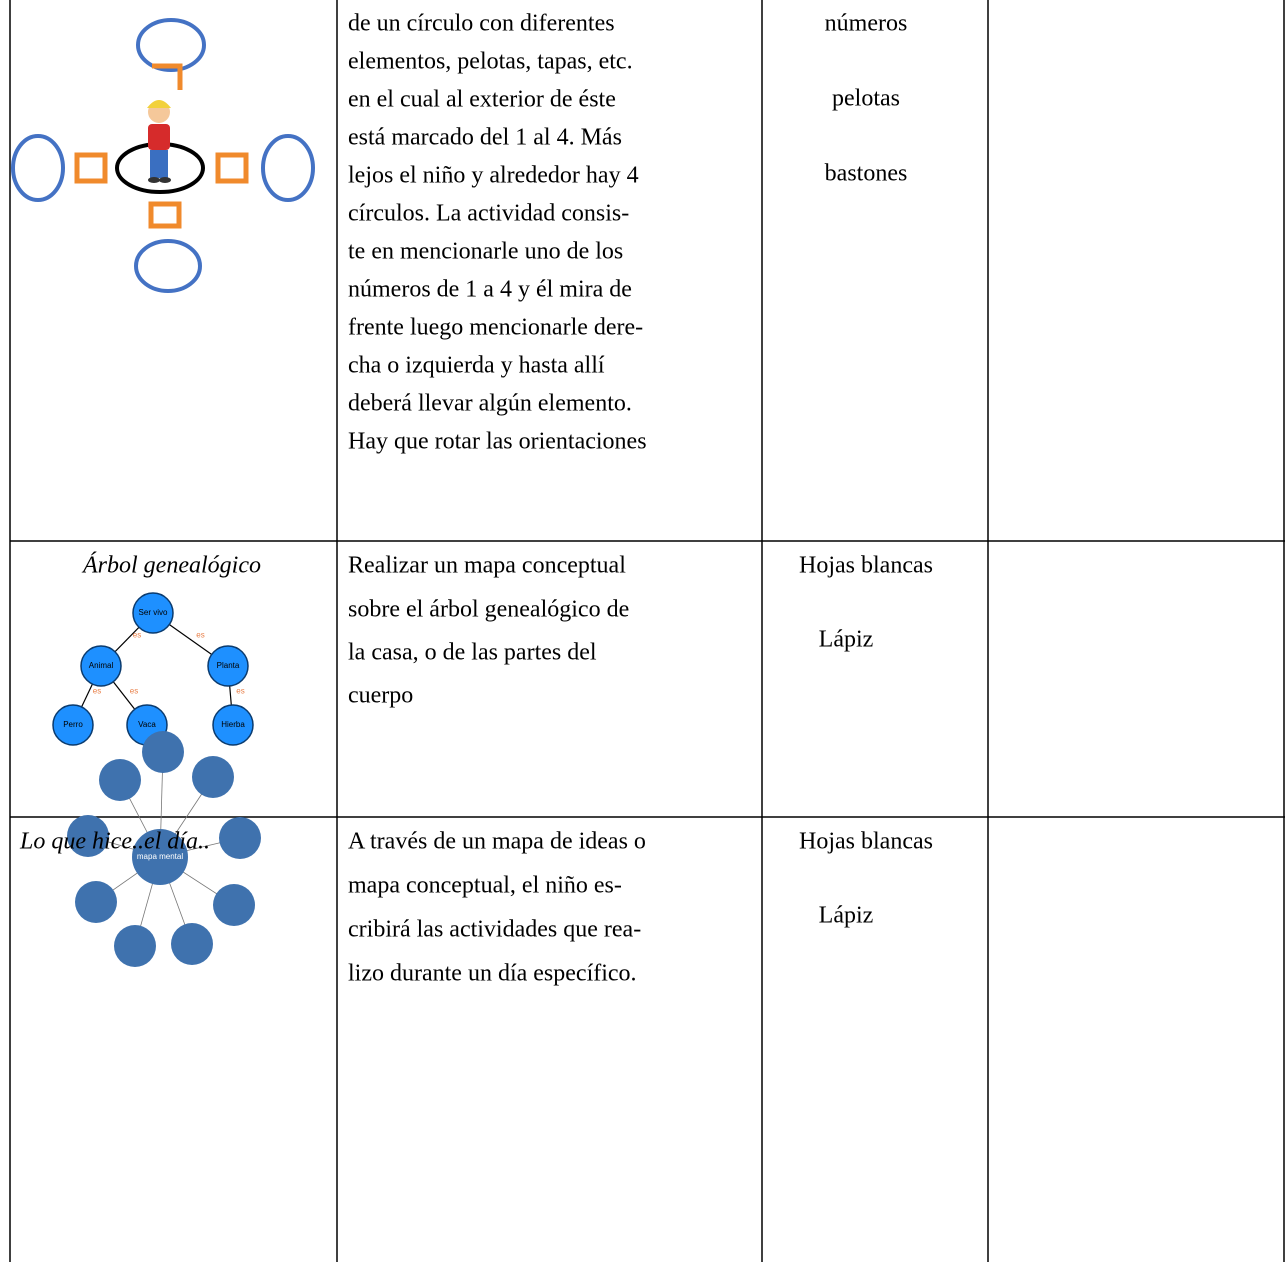 This screenshot has height=1262, width=1285. I want to click on material: bastones, so click(866, 174).